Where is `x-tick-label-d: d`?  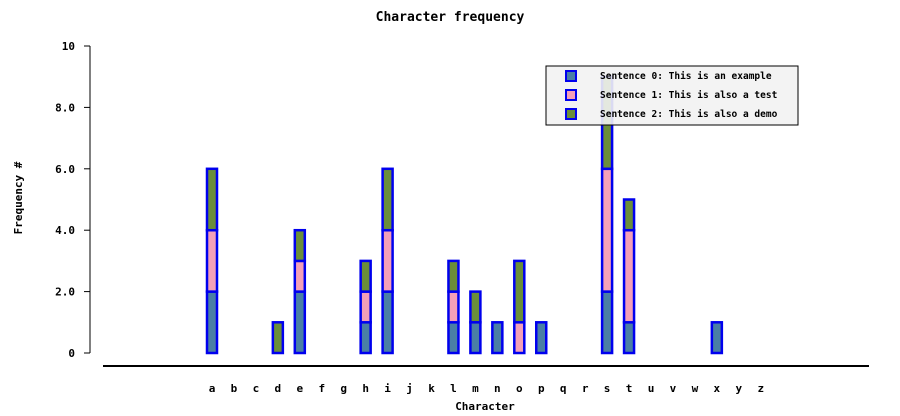 x-tick-label-d: d is located at coordinates (278, 388).